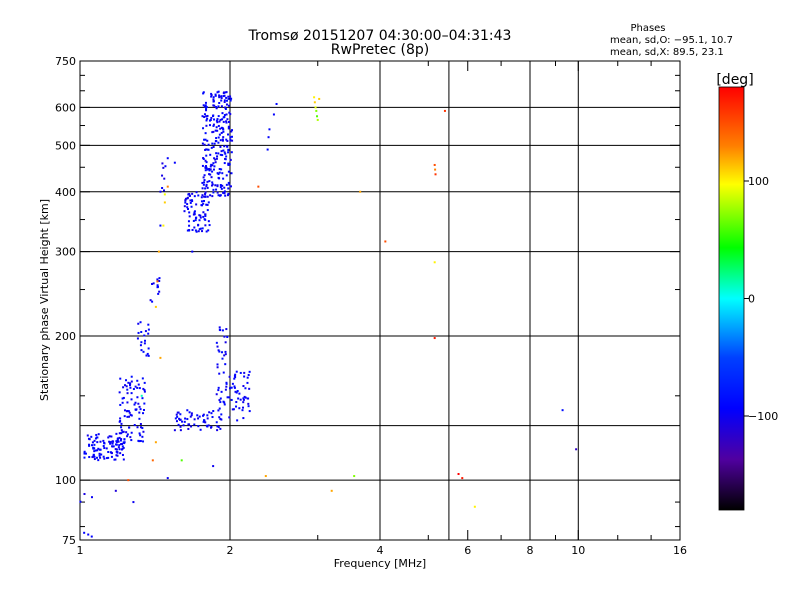 Image resolution: width=800 pixels, height=600 pixels. Describe the element at coordinates (44, 300) in the screenshot. I see `y-axis-label: Stationary phase Virtual Height [km]` at that location.